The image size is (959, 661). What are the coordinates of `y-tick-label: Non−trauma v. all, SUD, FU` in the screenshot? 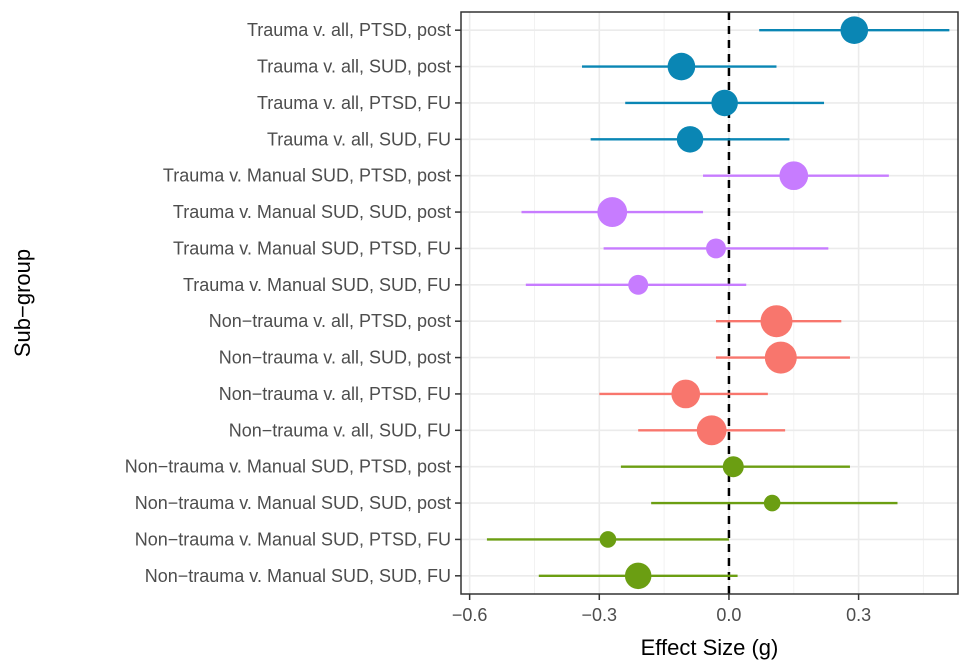 It's located at (340, 430).